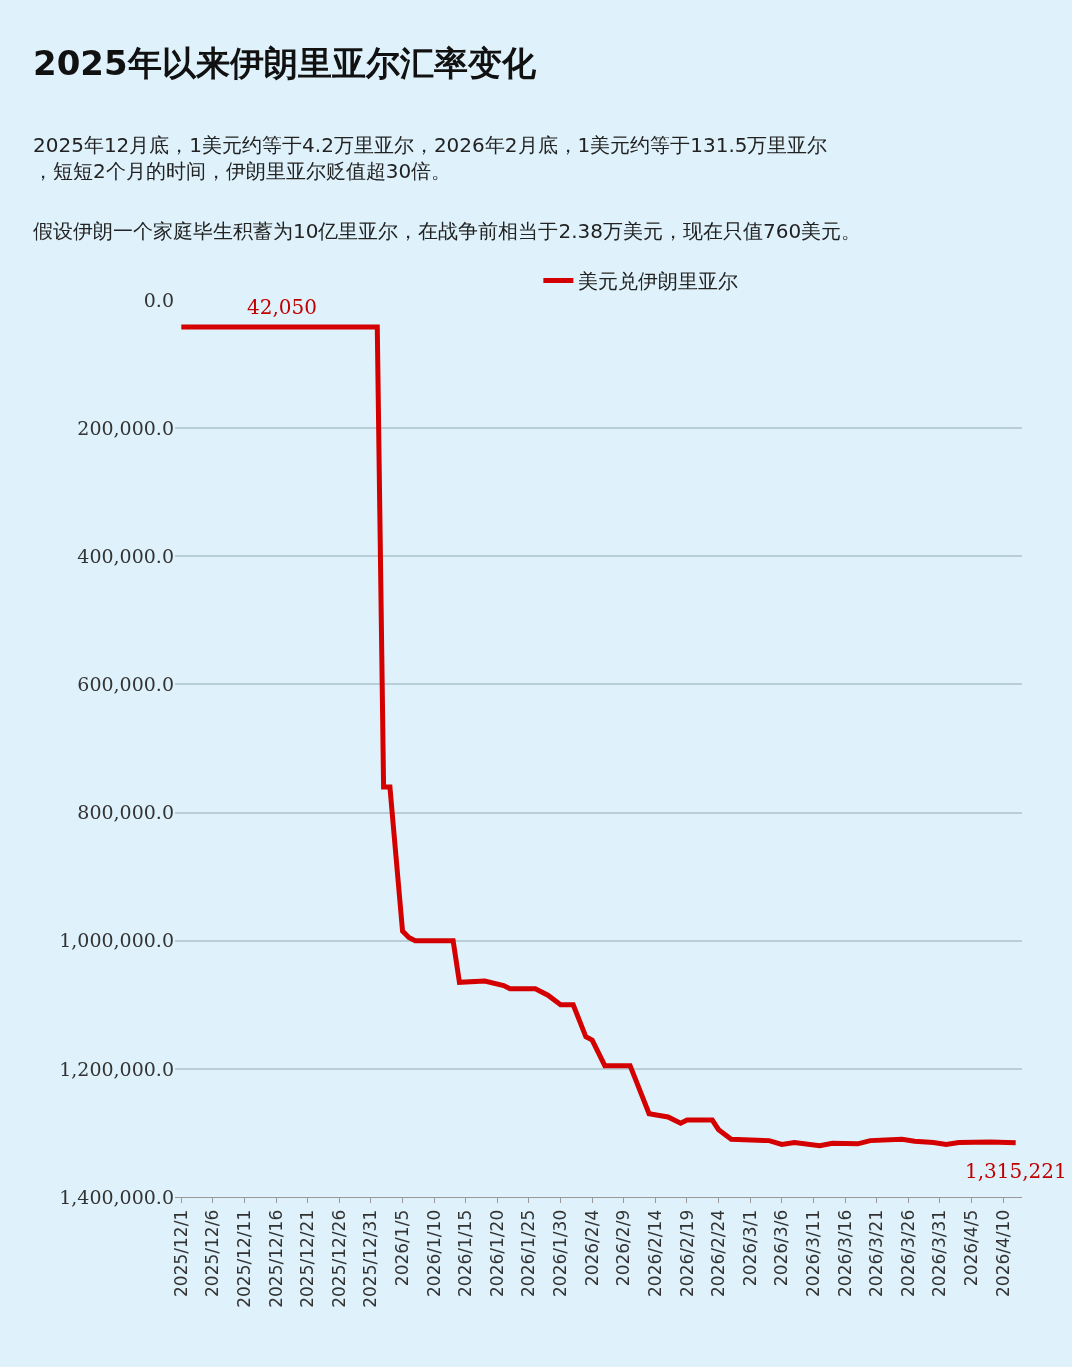 This screenshot has width=1072, height=1367. Describe the element at coordinates (125, 427) in the screenshot. I see `y-tick-label: 200,000.0` at that location.